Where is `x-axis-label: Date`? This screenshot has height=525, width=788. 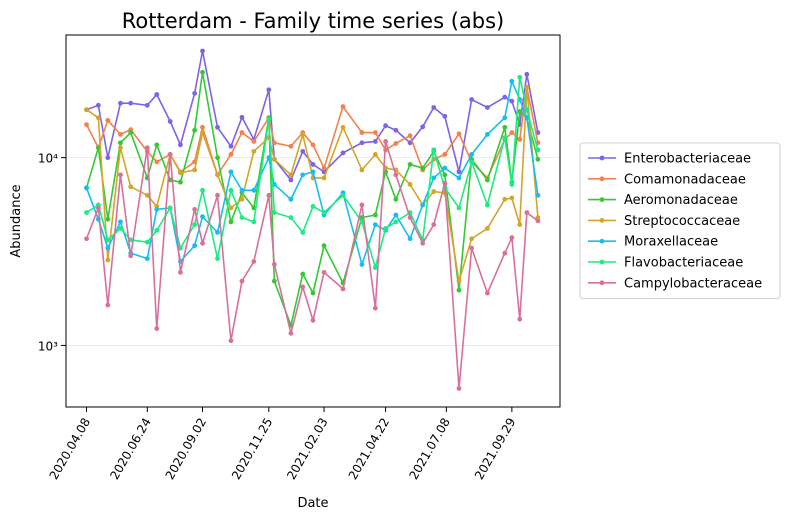
x-axis-label: Date is located at coordinates (312, 503).